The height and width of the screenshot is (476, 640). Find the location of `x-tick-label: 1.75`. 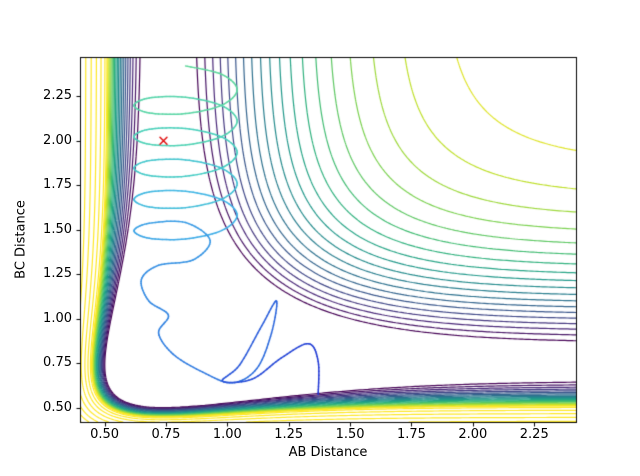

x-tick-label: 1.75 is located at coordinates (411, 434).